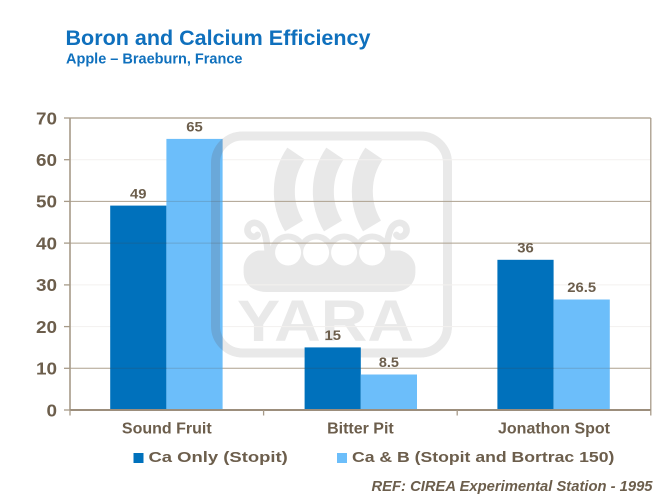  Describe the element at coordinates (51, 410) in the screenshot. I see `svg-text: 0` at that location.